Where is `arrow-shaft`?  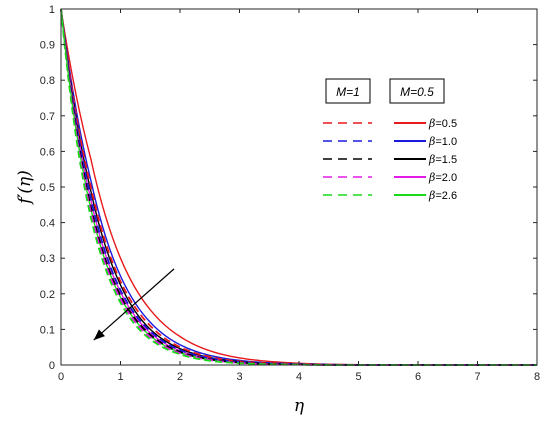
arrow-shaft is located at coordinates (134, 304).